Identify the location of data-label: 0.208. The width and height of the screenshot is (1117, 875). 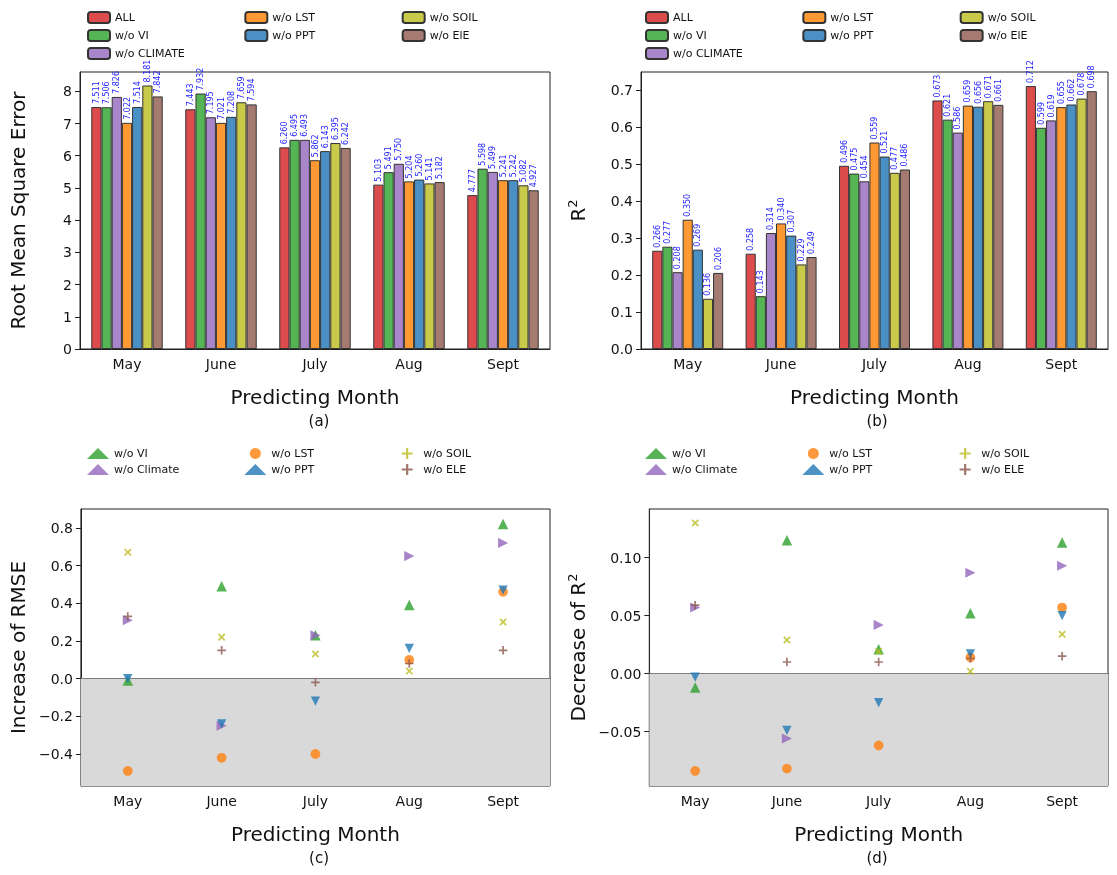
(678, 258).